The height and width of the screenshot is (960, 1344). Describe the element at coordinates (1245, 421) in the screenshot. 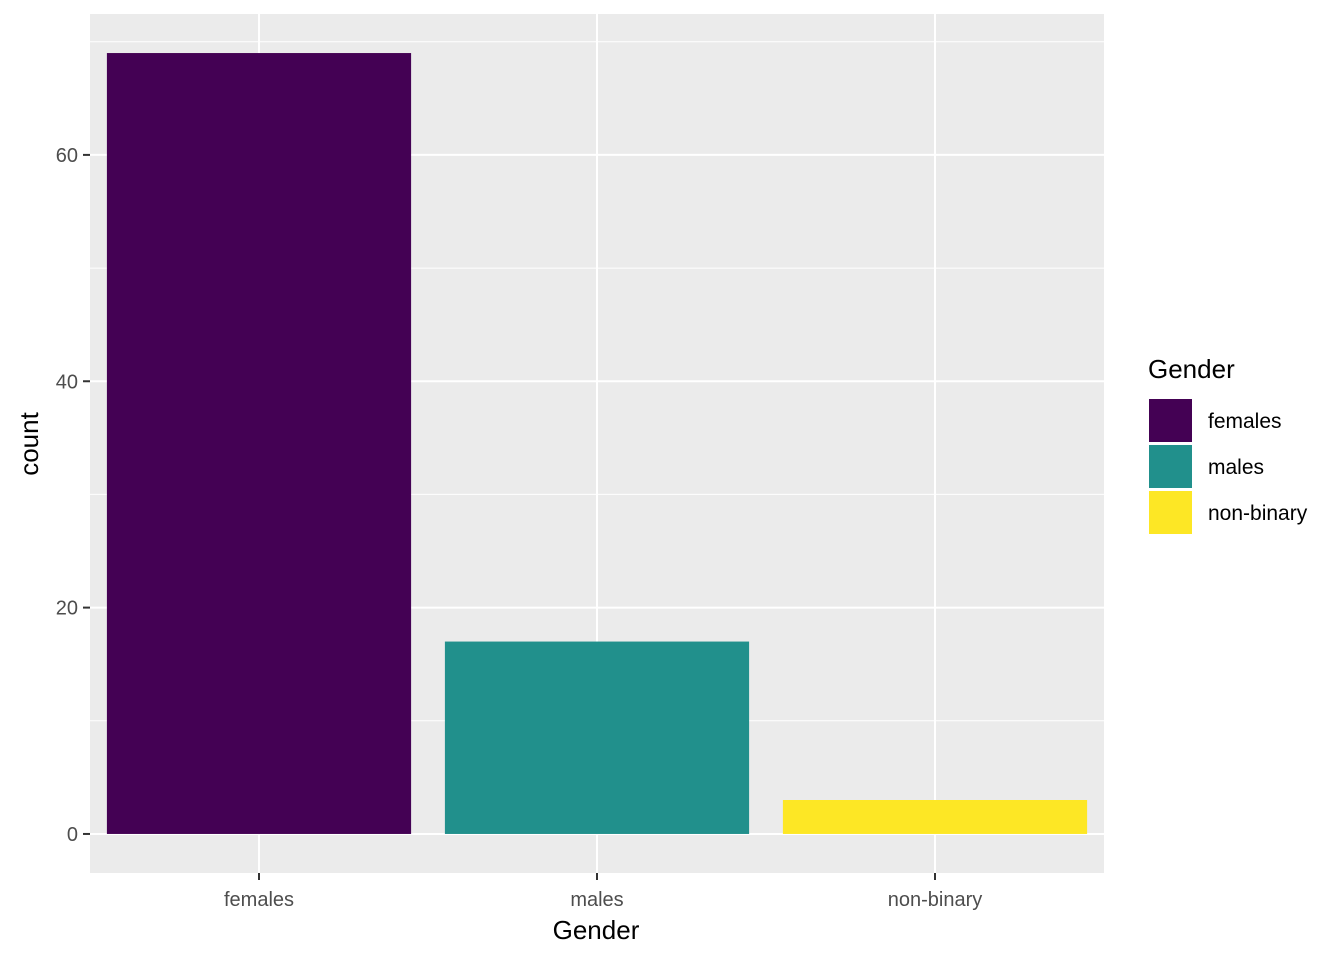

I see `legend-label: females` at that location.